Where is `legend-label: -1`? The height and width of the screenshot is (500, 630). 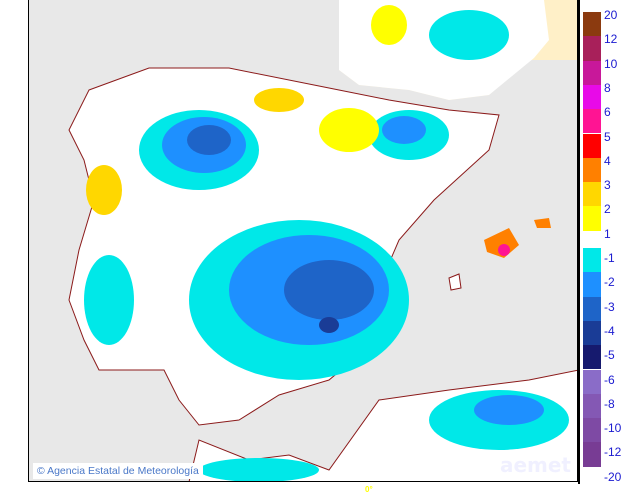 legend-label: -1 is located at coordinates (609, 258).